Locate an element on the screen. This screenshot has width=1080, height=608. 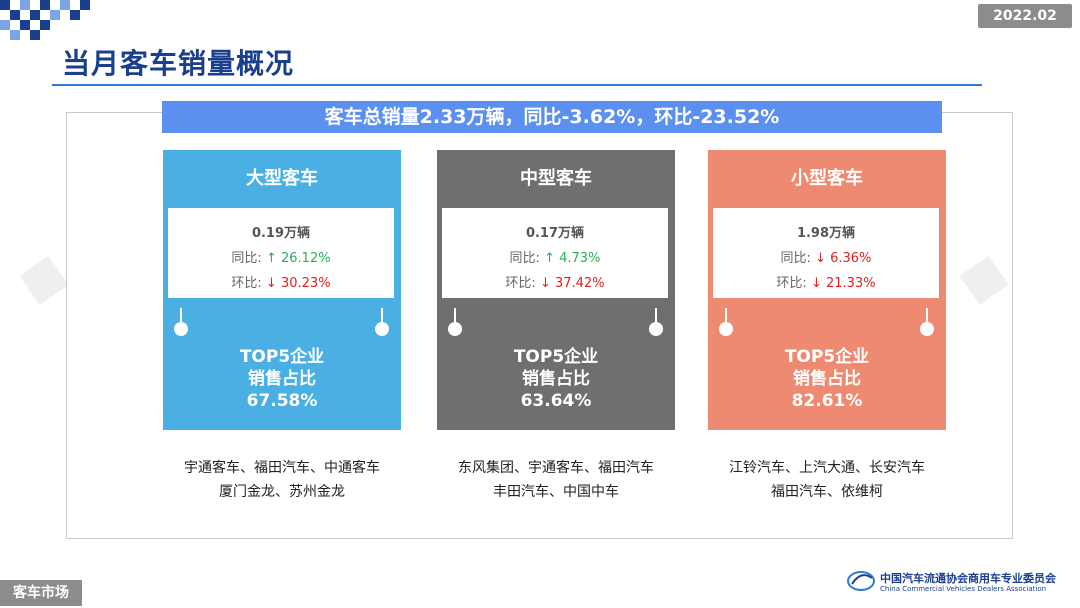
yoy-value: 4.73% is located at coordinates (580, 258).